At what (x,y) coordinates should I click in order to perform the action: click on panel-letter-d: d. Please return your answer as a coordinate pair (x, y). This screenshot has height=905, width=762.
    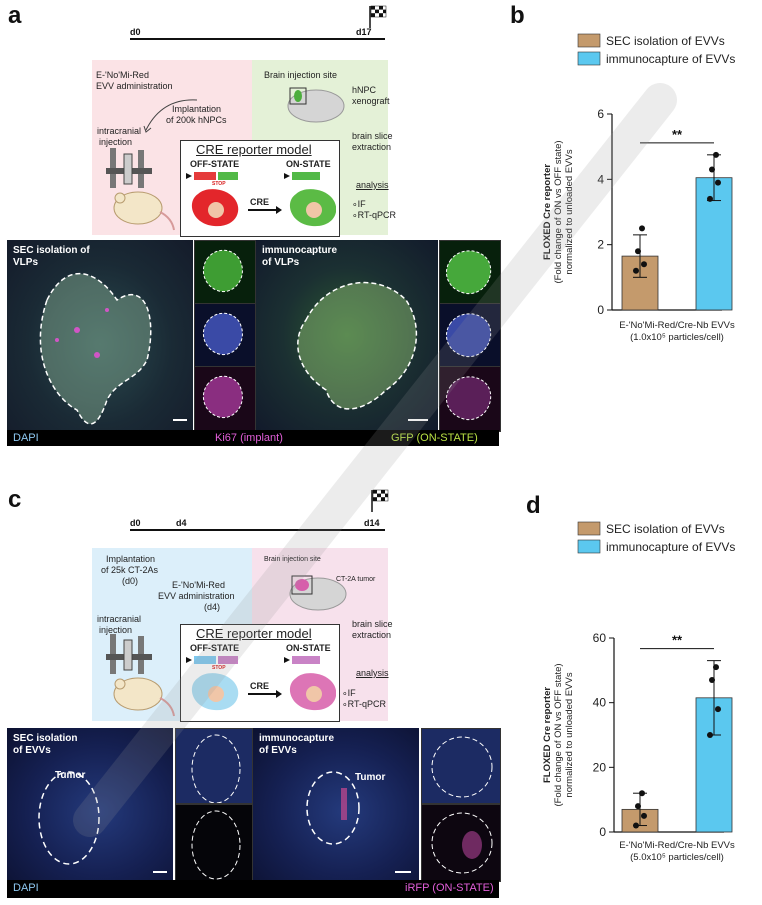
    Looking at the image, I should click on (533, 505).